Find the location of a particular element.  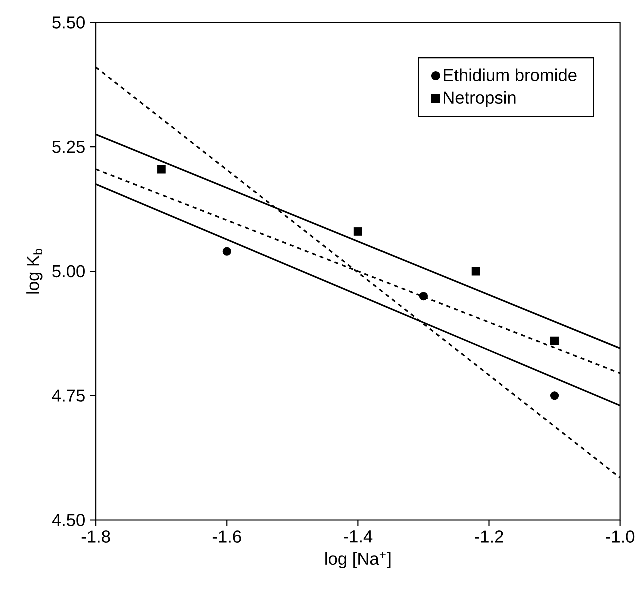

legend-label: Ethidium bromide is located at coordinates (510, 75).